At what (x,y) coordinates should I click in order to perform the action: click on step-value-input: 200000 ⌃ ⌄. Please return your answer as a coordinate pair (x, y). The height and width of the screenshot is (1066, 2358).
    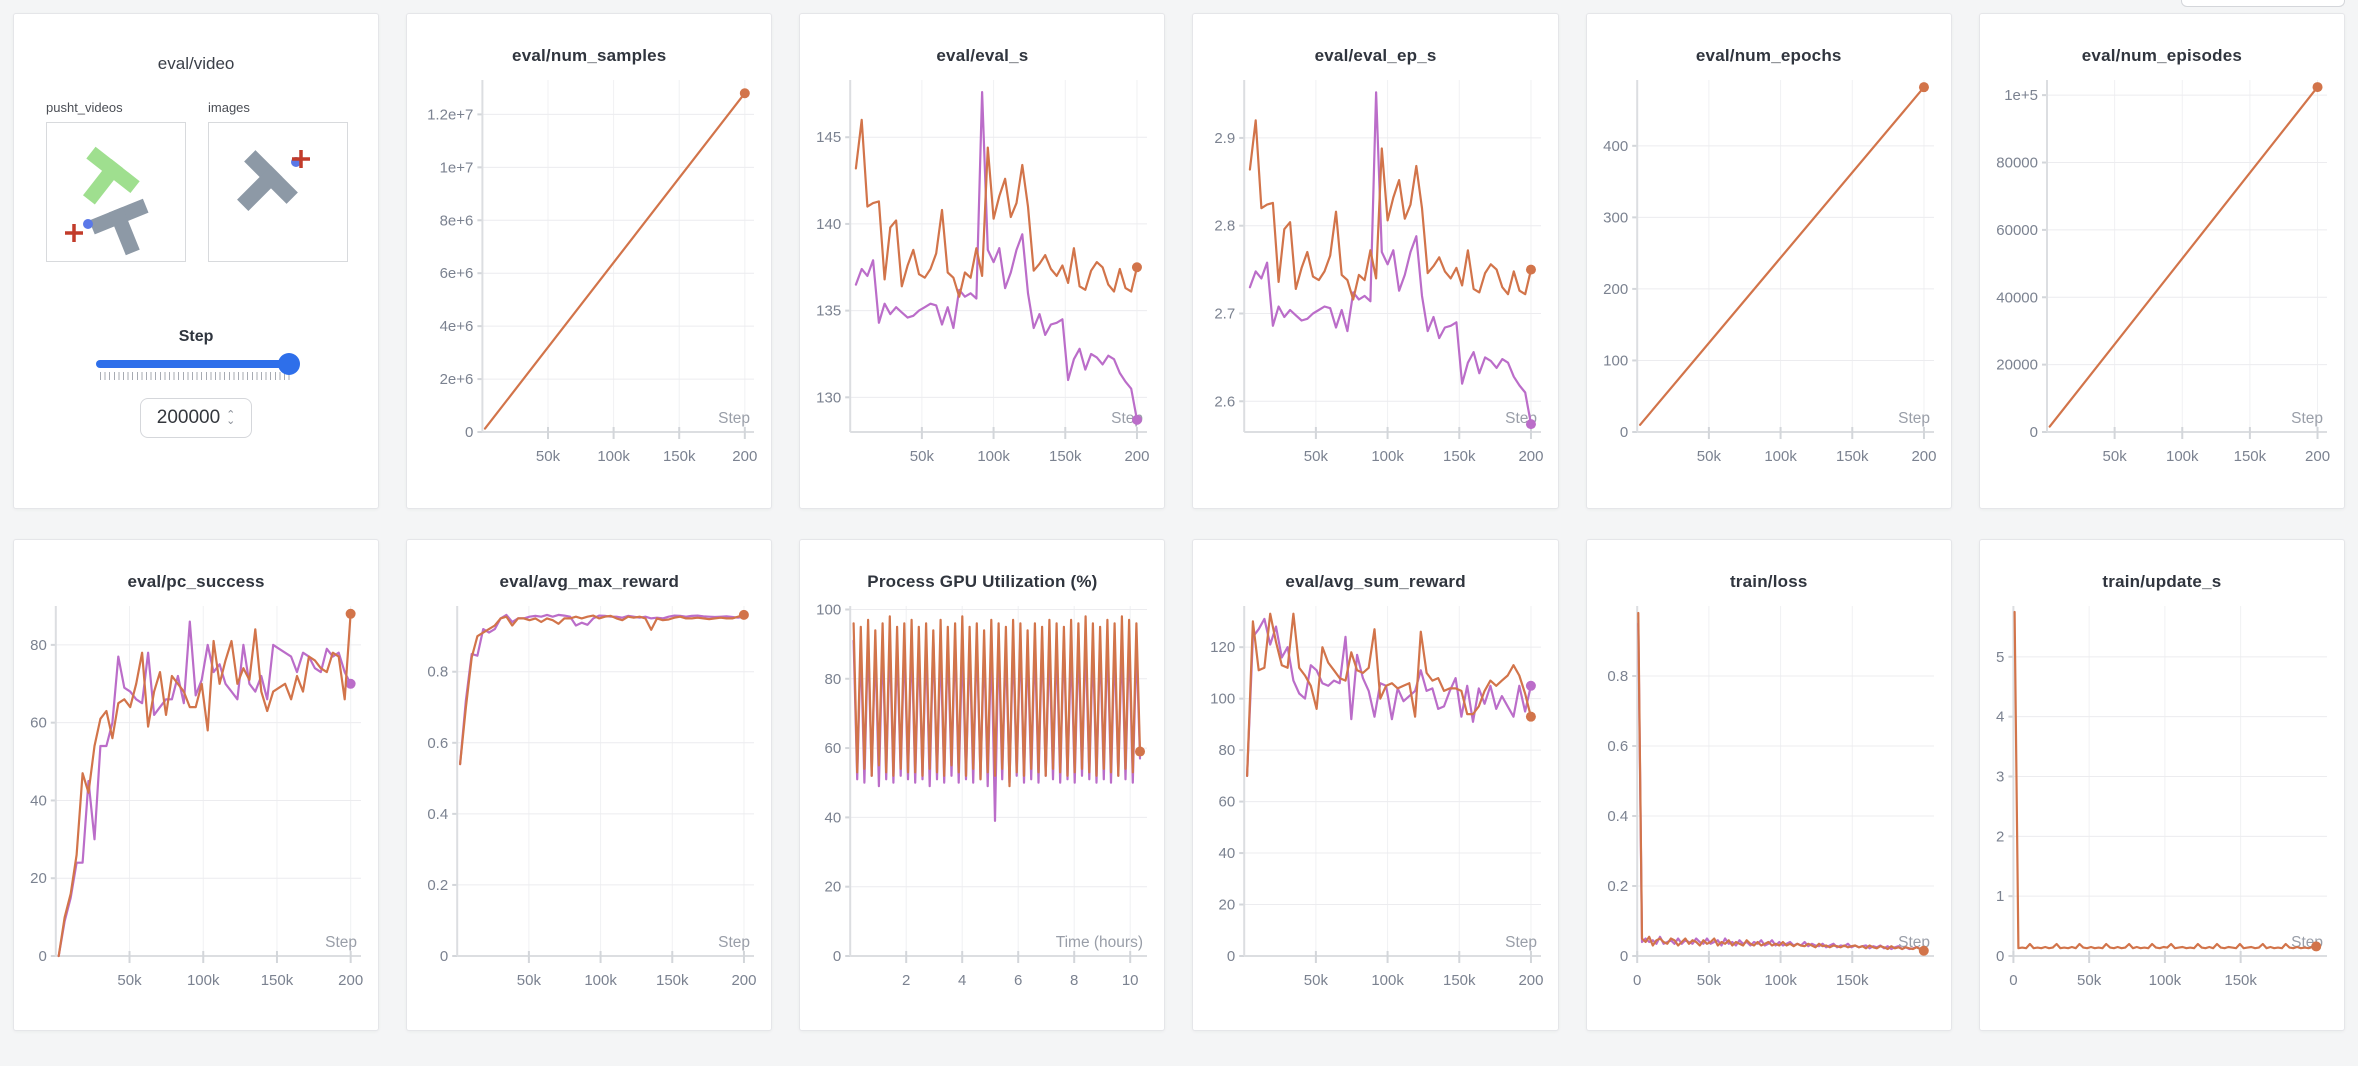
    Looking at the image, I should click on (196, 418).